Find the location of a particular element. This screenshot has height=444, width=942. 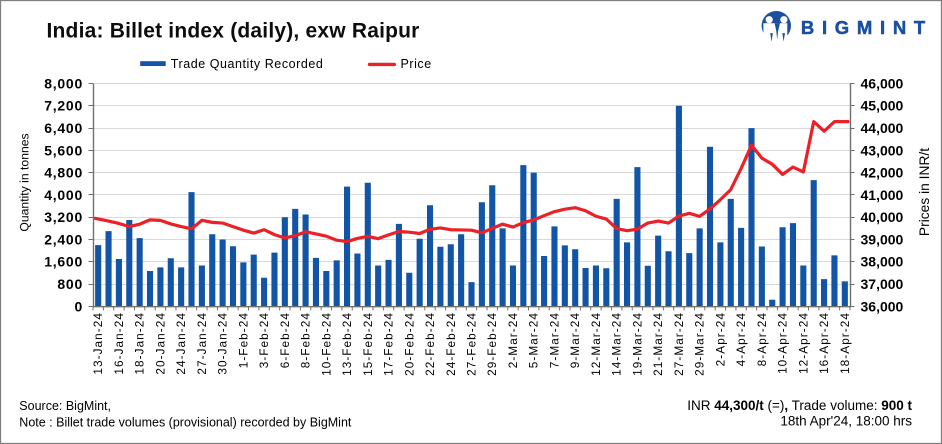

svg-text: 0 is located at coordinates (78, 306).